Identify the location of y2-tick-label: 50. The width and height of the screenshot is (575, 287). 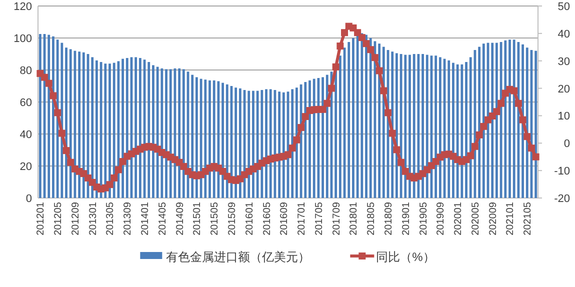
(564, 7).